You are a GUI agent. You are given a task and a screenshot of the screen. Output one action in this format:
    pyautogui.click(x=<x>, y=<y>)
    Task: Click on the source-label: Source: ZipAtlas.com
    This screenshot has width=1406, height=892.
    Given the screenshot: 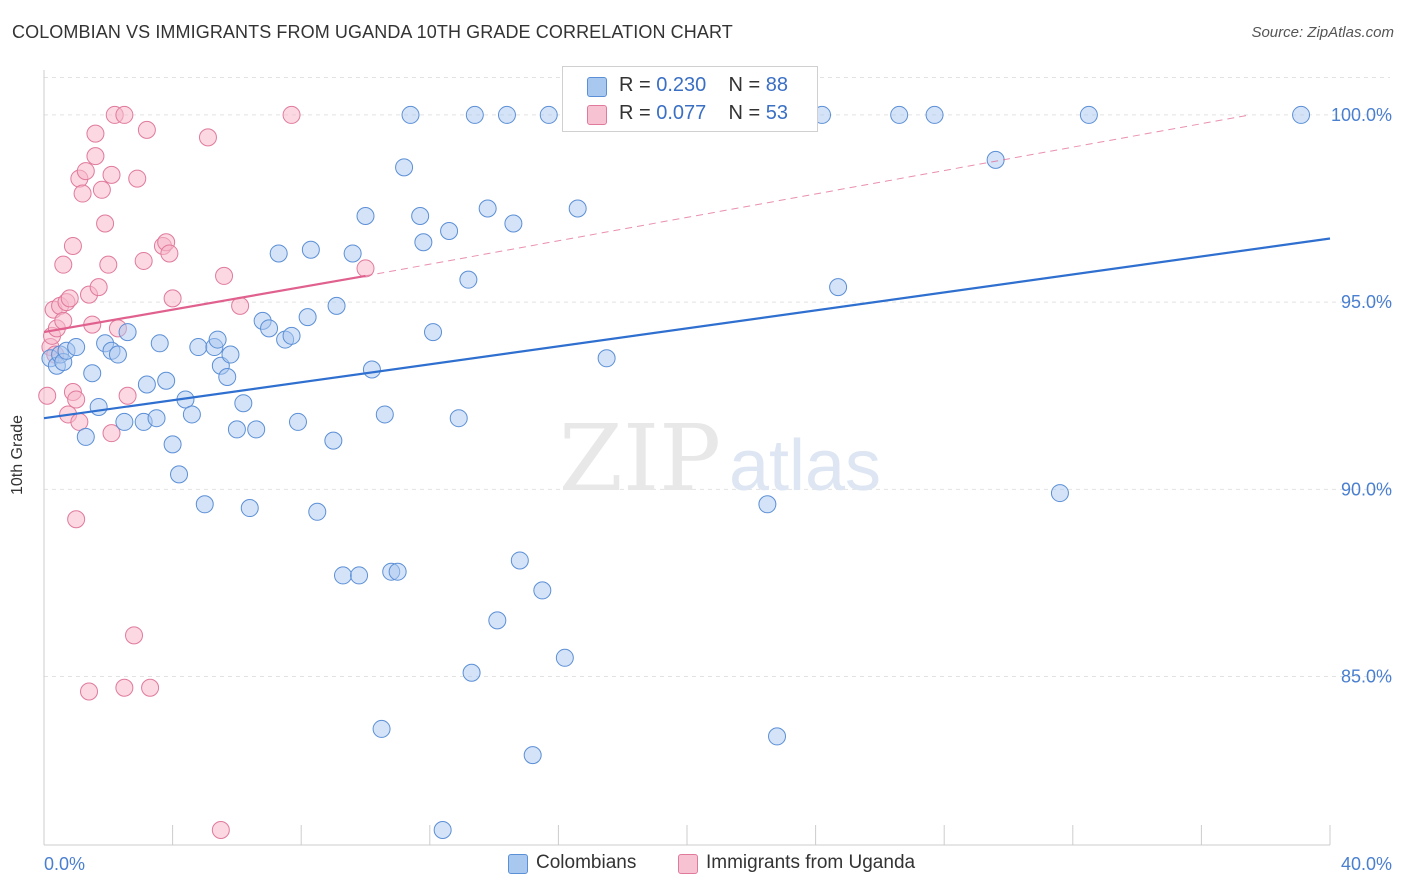 What is the action you would take?
    pyautogui.click(x=1322, y=32)
    